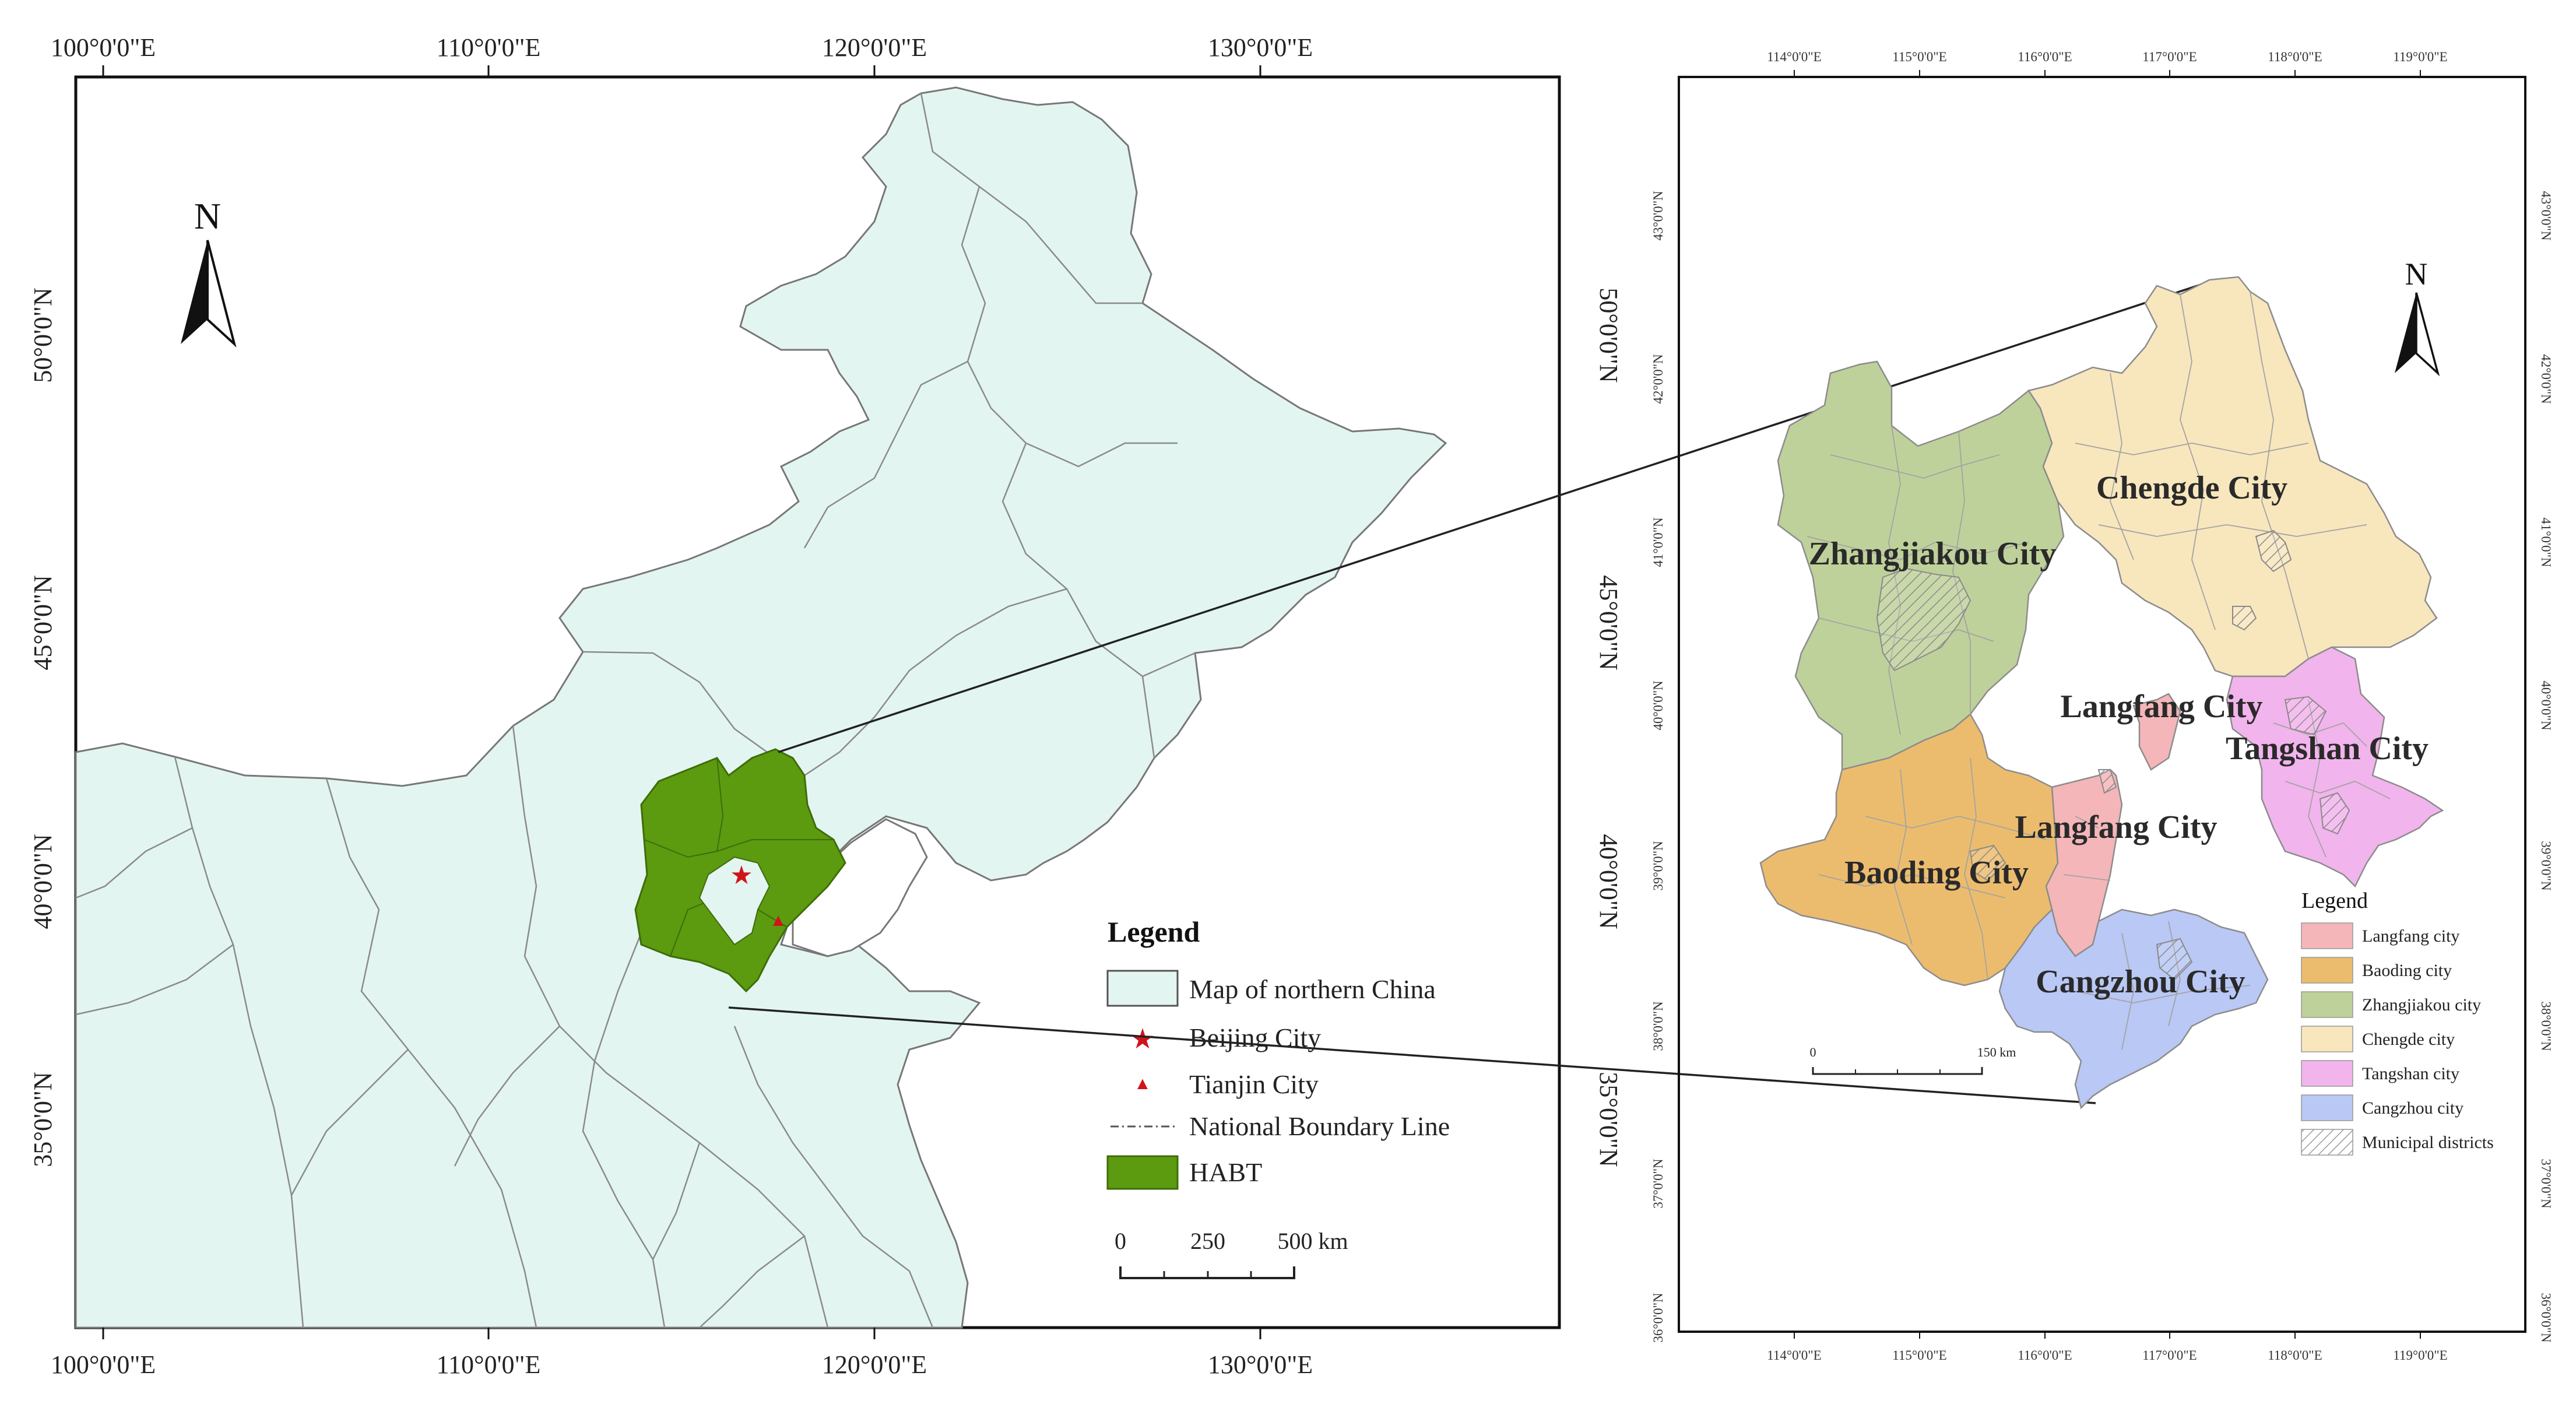 This screenshot has width=2576, height=1404. I want to click on left-top-lon-labels: 100°0'0"E 110°0'0"E 120°0'0"E 130°0'0"E, so click(682, 48).